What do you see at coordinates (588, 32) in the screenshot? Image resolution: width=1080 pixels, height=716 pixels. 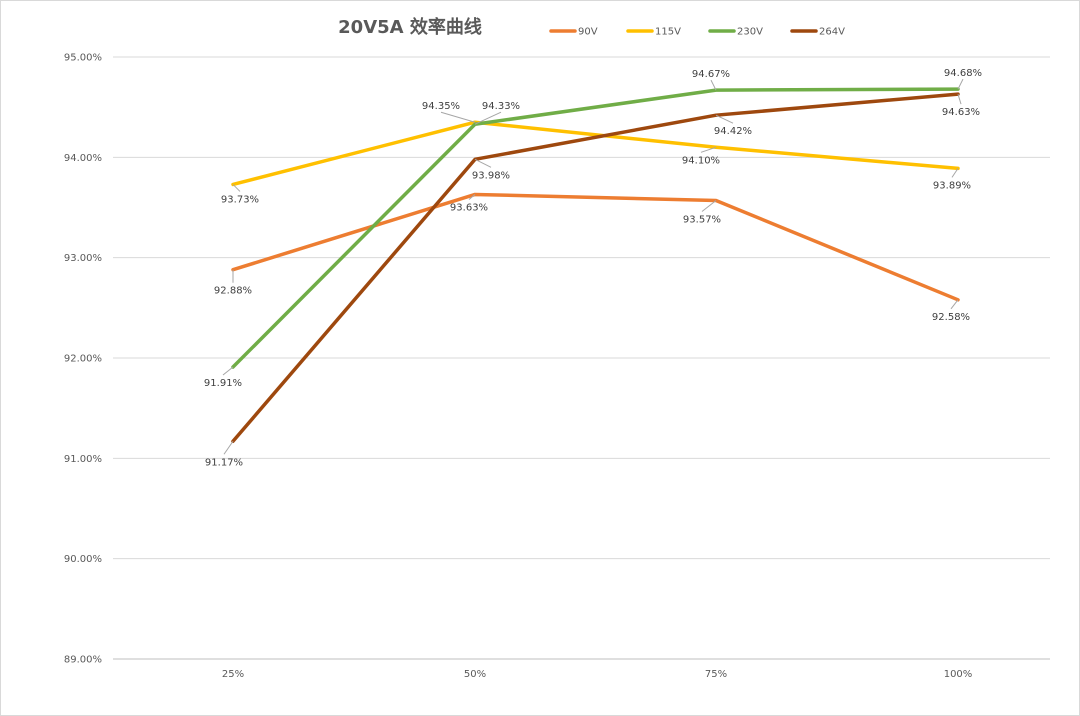 I see `legend-label-90v: 90V` at bounding box center [588, 32].